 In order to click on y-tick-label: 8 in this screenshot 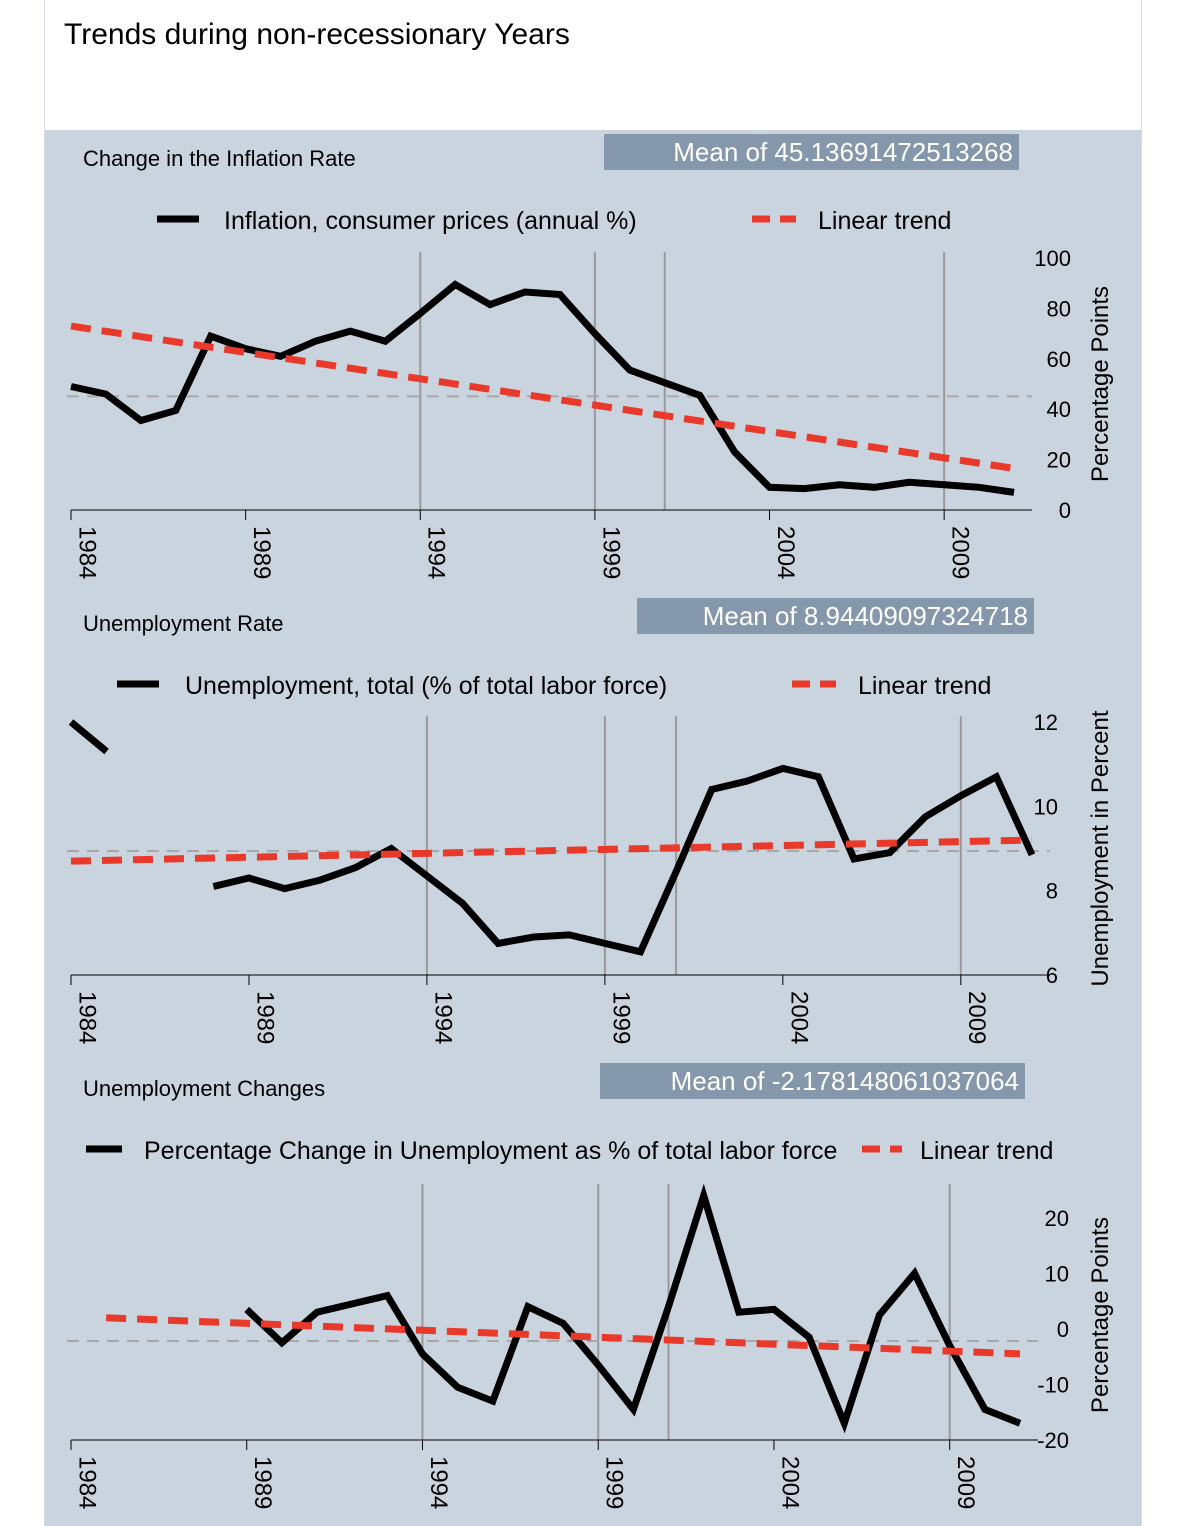, I will do `click(1052, 891)`.